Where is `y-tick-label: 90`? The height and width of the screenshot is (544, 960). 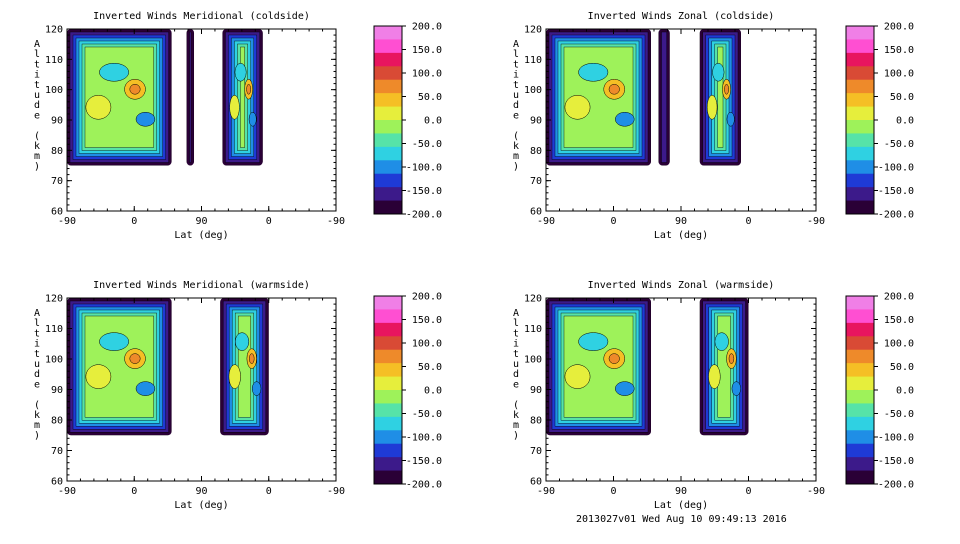
y-tick-label: 90 is located at coordinates (536, 121).